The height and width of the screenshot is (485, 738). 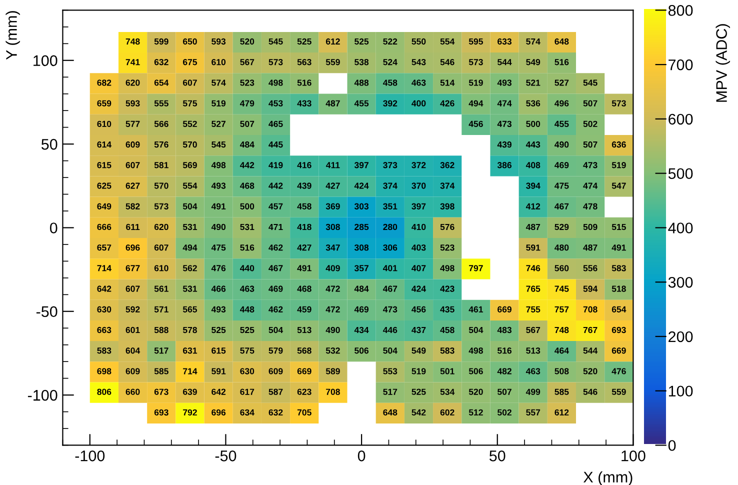 I want to click on data-label: 583, so click(x=447, y=350).